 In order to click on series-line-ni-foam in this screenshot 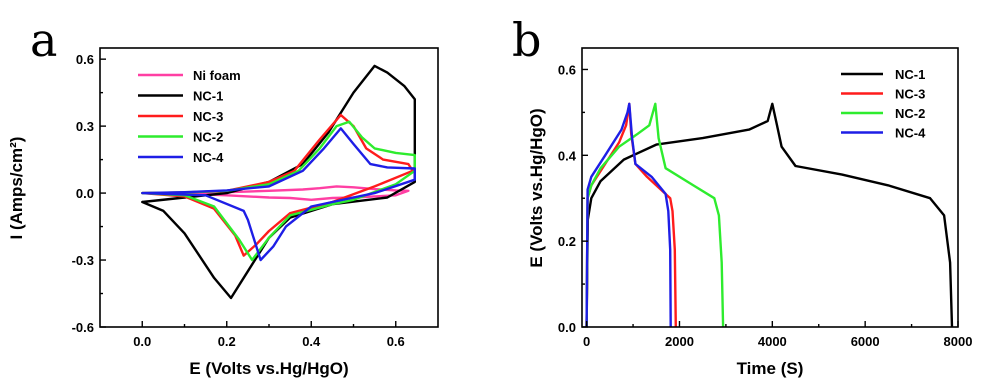, I will do `click(275, 193)`.